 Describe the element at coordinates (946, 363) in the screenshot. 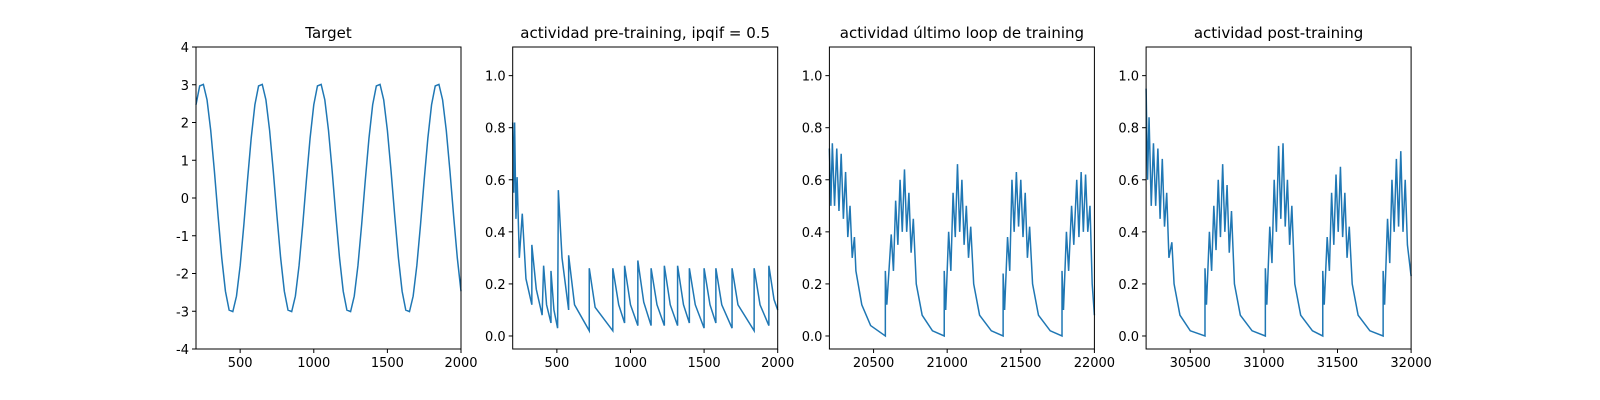

I see `x-tick-label: 21000` at that location.